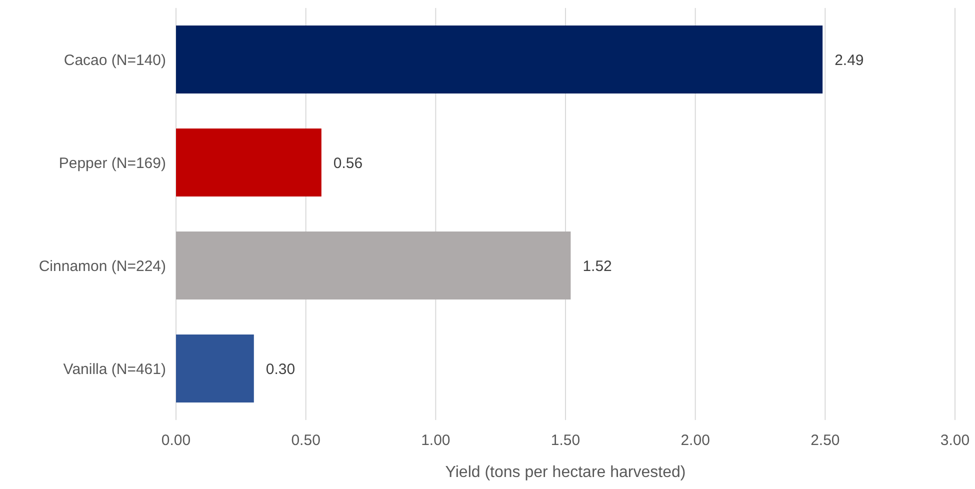  What do you see at coordinates (305, 440) in the screenshot?
I see `x-tick-label: 0.50` at bounding box center [305, 440].